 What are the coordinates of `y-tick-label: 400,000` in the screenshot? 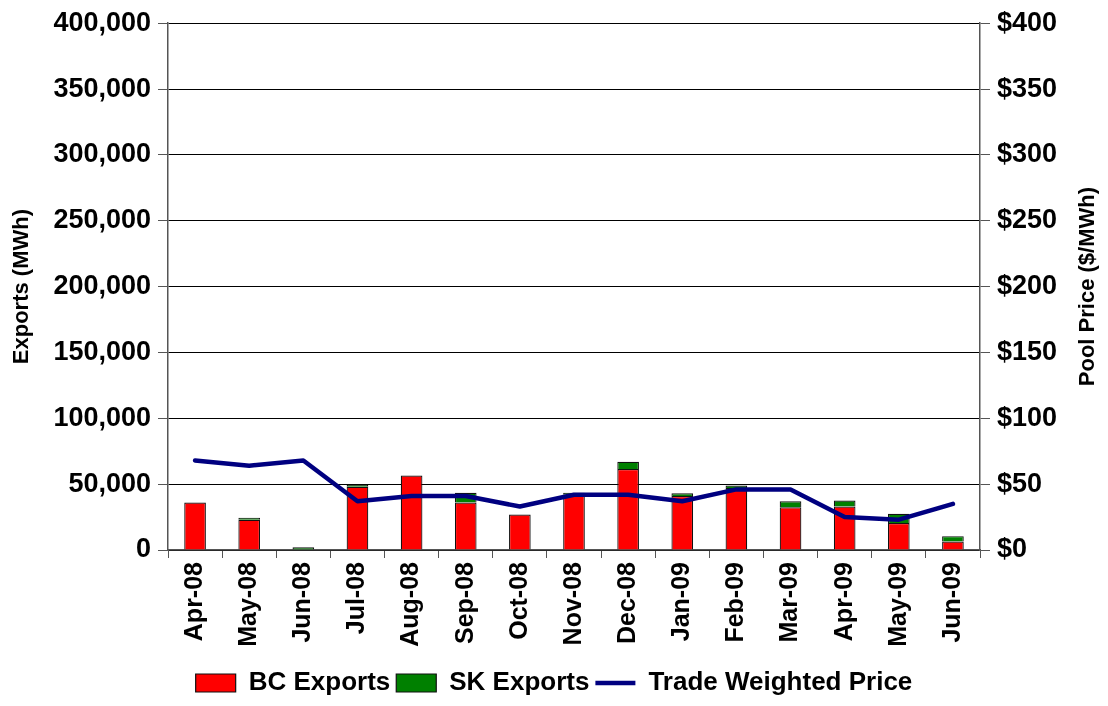 It's located at (102, 21).